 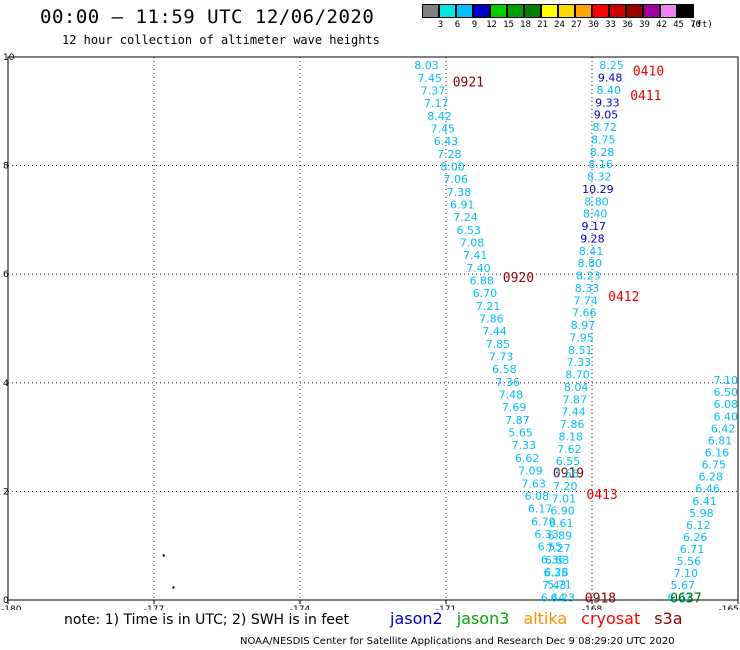 I want to click on y-tick-label: 4, so click(x=6, y=384).